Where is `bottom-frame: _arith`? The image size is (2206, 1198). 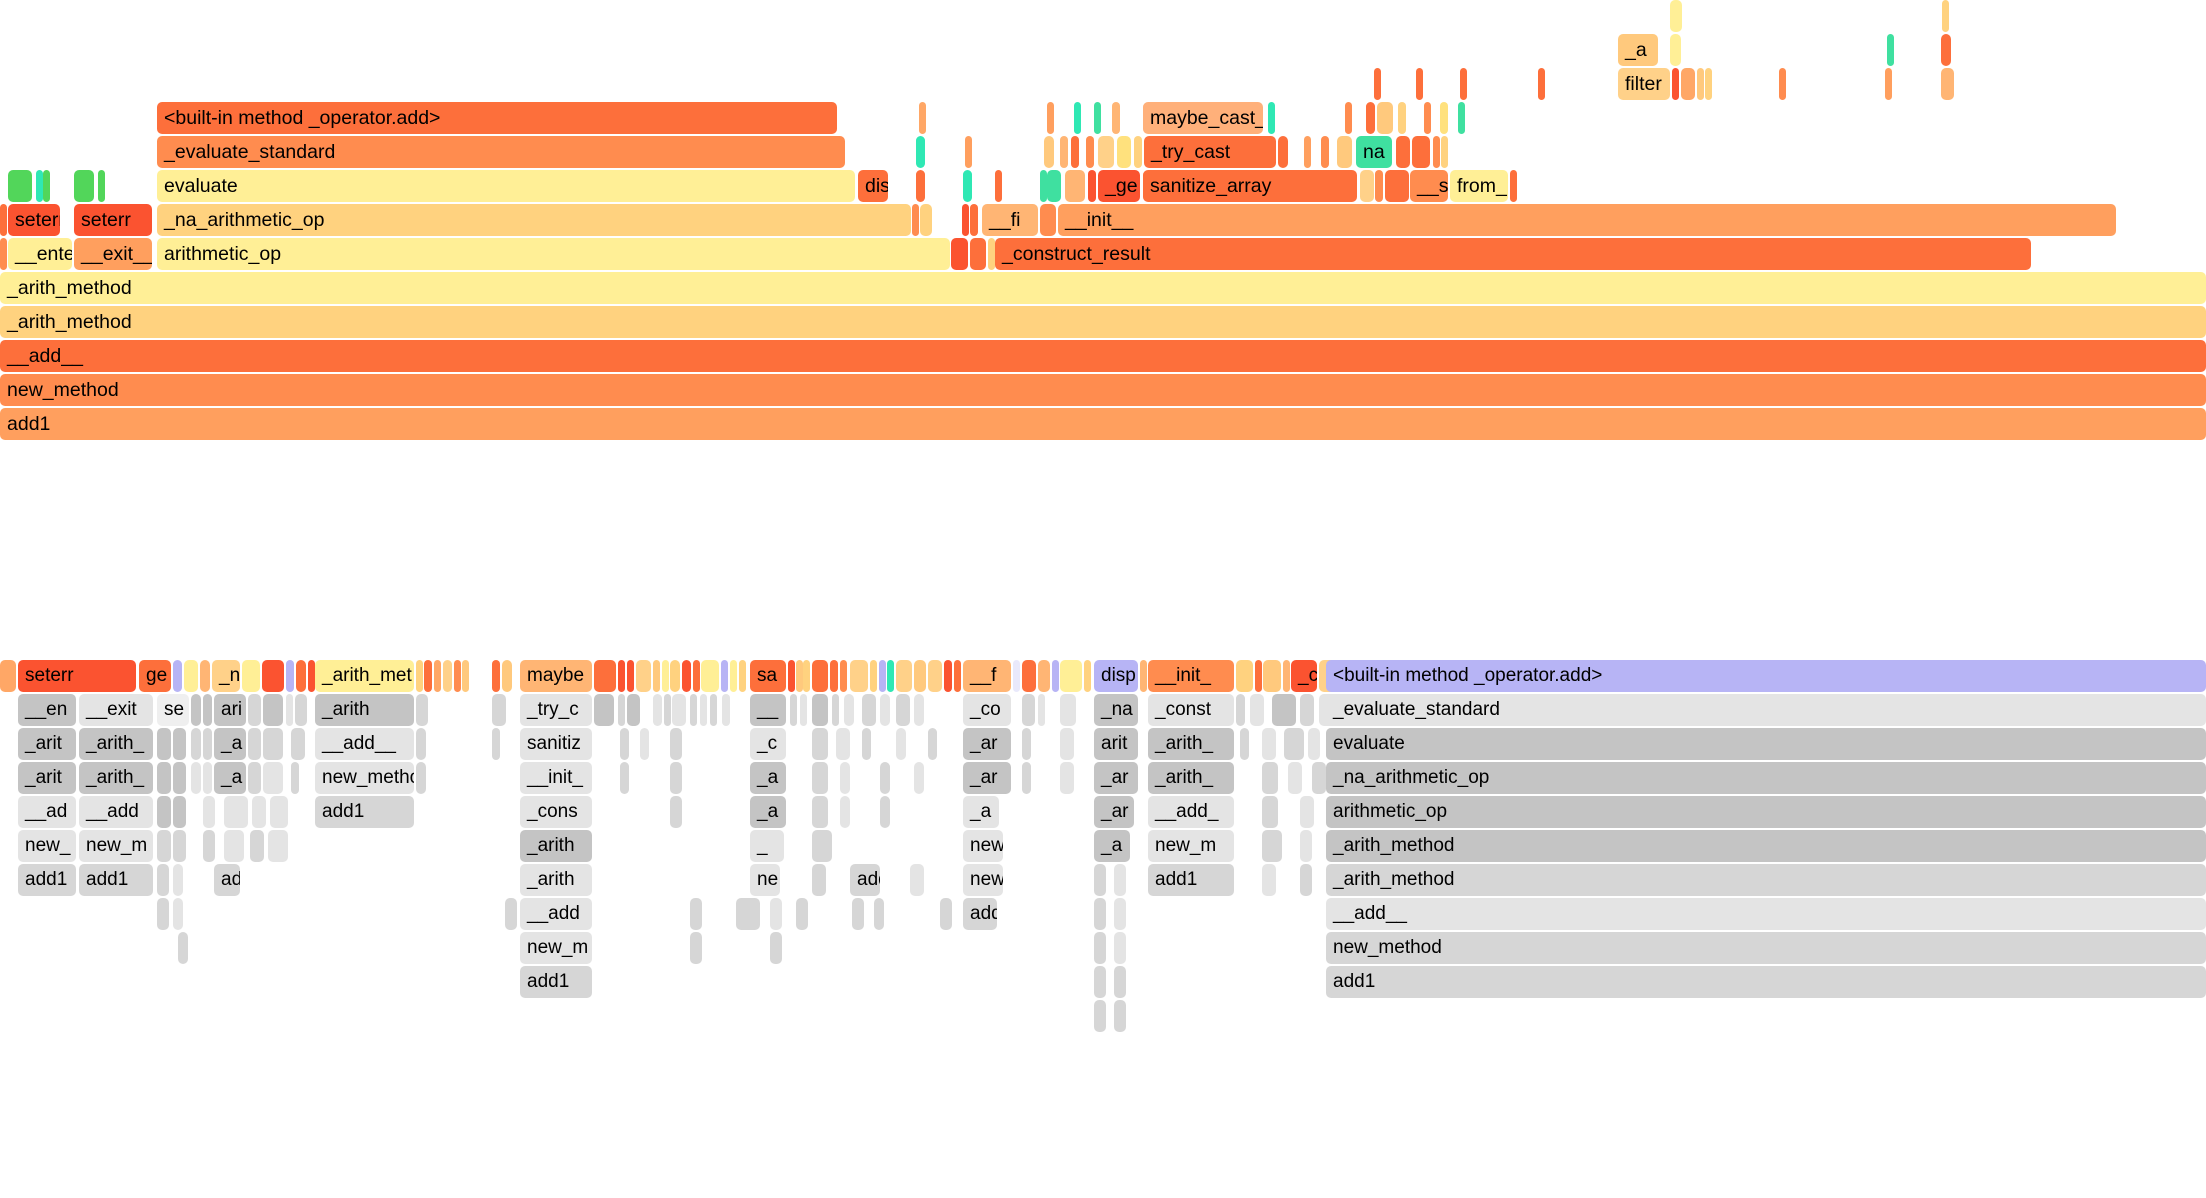
bottom-frame: _arith is located at coordinates (364, 710).